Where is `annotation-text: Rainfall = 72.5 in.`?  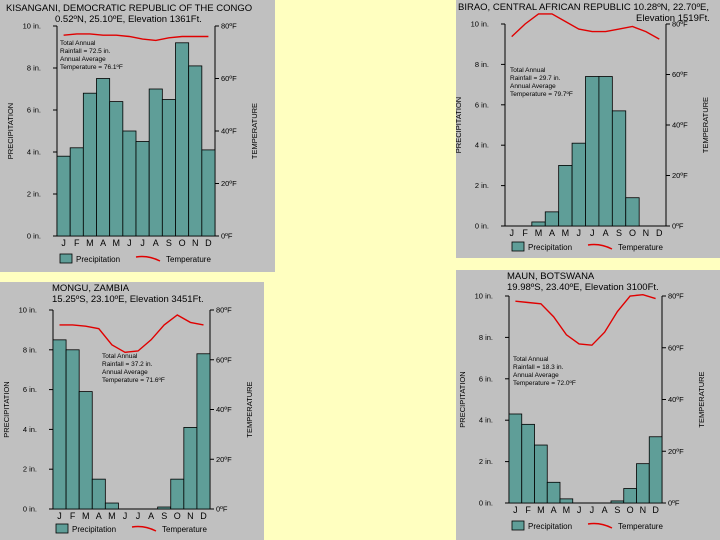 annotation-text: Rainfall = 72.5 in. is located at coordinates (85, 51).